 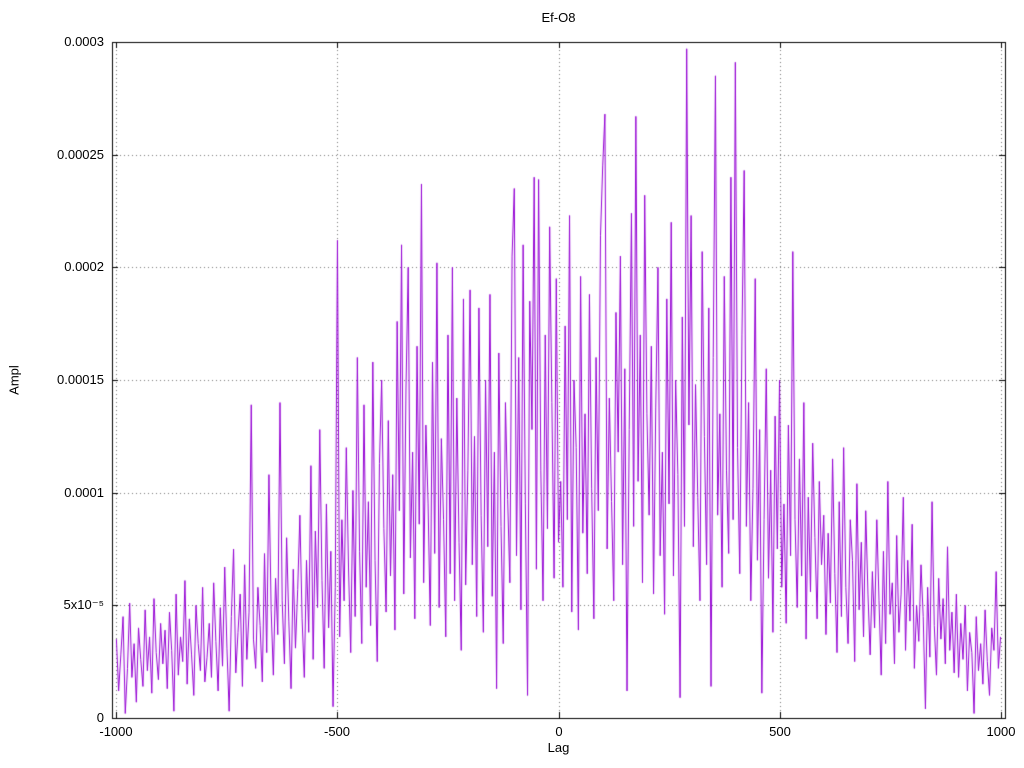 I want to click on x-tick-label: 500, so click(x=780, y=731).